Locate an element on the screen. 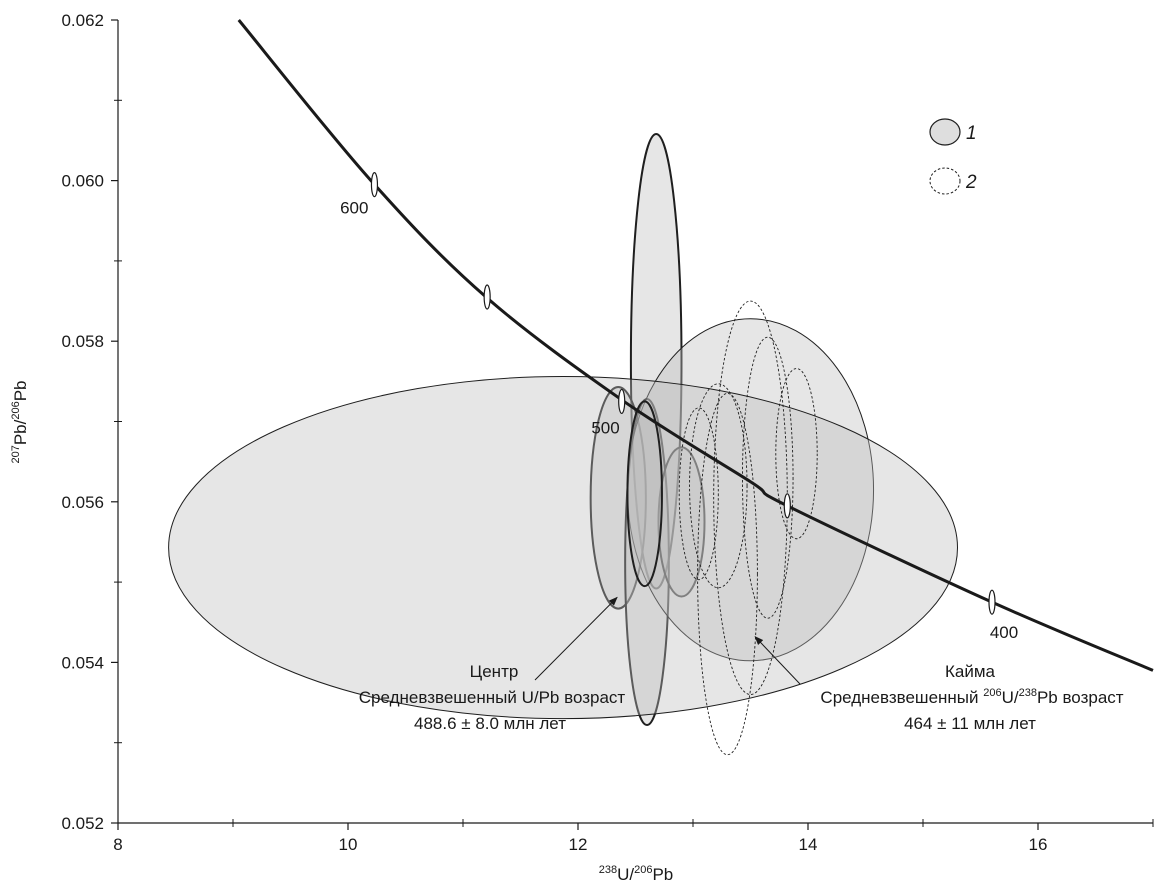 This screenshot has width=1169, height=885. annotation-center-line2: Средневзвешенный U/Pb возраст is located at coordinates (492, 697).